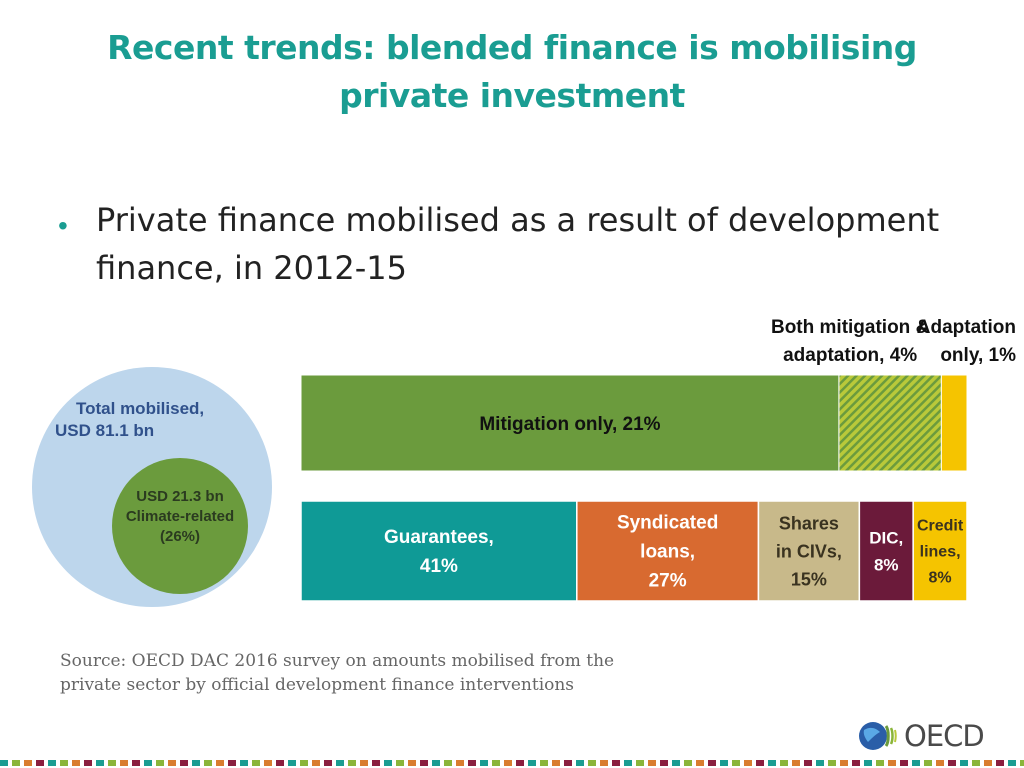 The height and width of the screenshot is (768, 1024). Describe the element at coordinates (439, 566) in the screenshot. I see `bar-label-guarantees-1: 41%` at that location.